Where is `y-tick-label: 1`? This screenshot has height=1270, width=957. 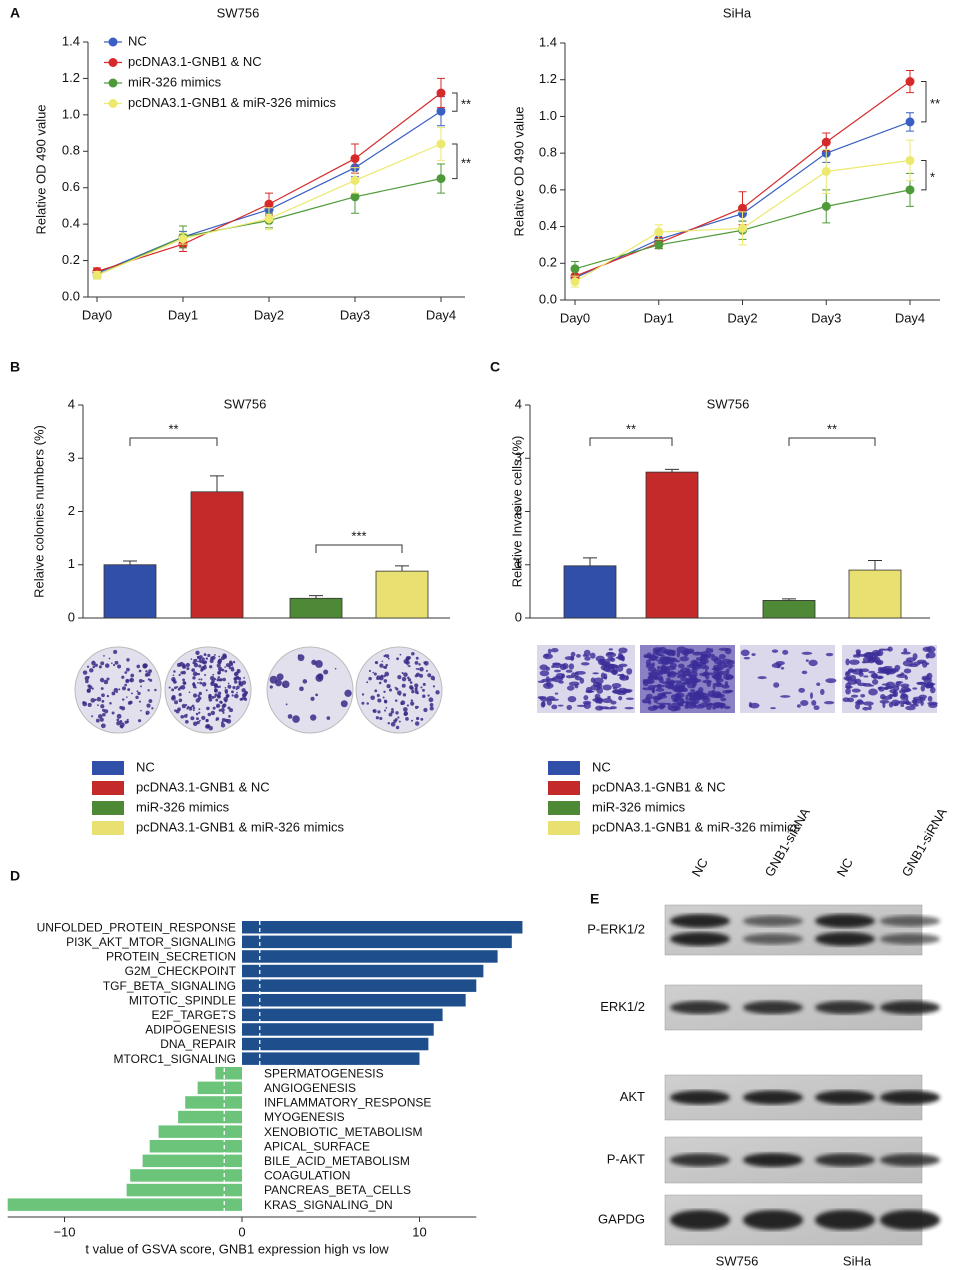 y-tick-label: 1 is located at coordinates (71, 563).